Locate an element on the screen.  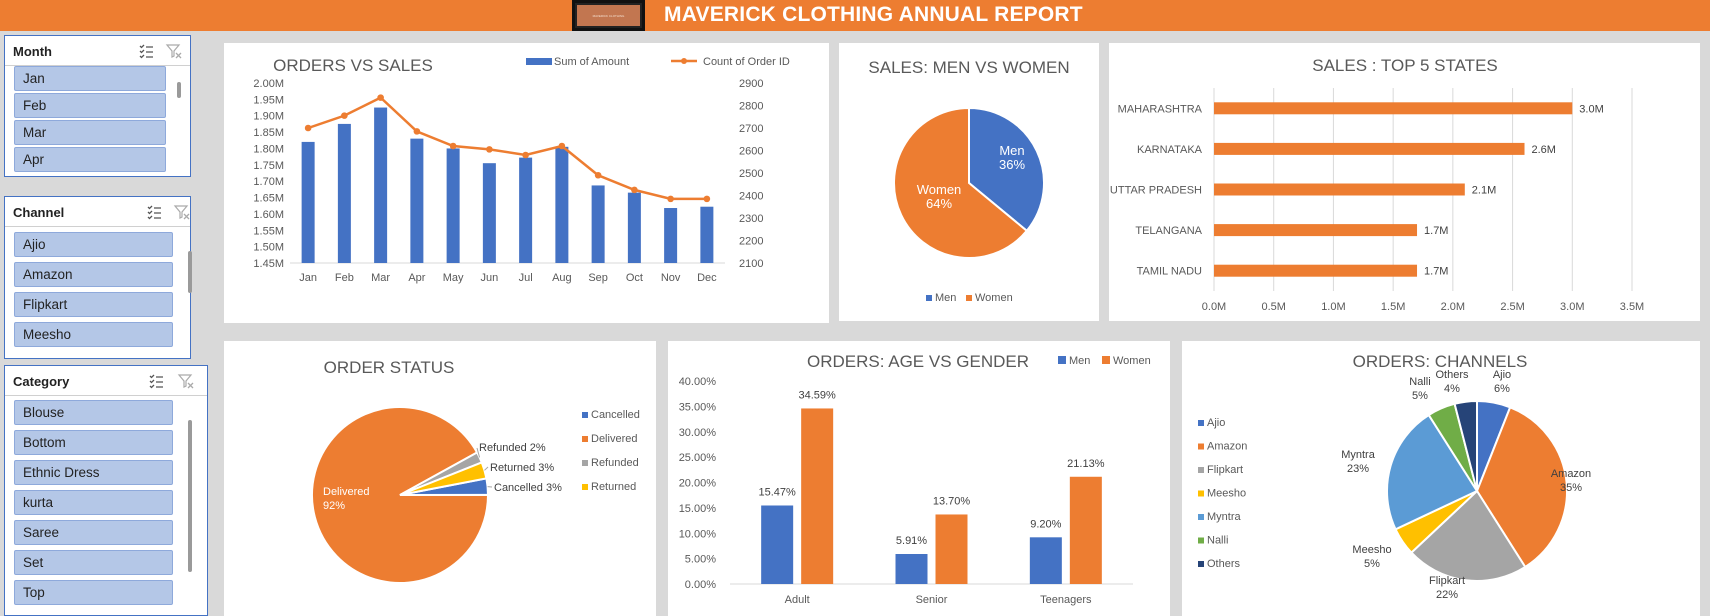
y-tick-label: 1.95M is located at coordinates (268, 100).